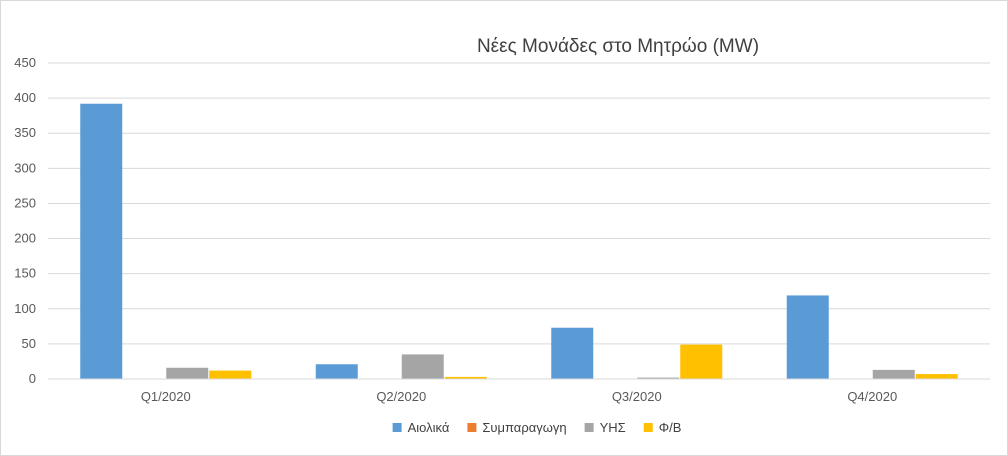 Image resolution: width=1008 pixels, height=456 pixels. What do you see at coordinates (25, 132) in the screenshot?
I see `y-tick-label: 350` at bounding box center [25, 132].